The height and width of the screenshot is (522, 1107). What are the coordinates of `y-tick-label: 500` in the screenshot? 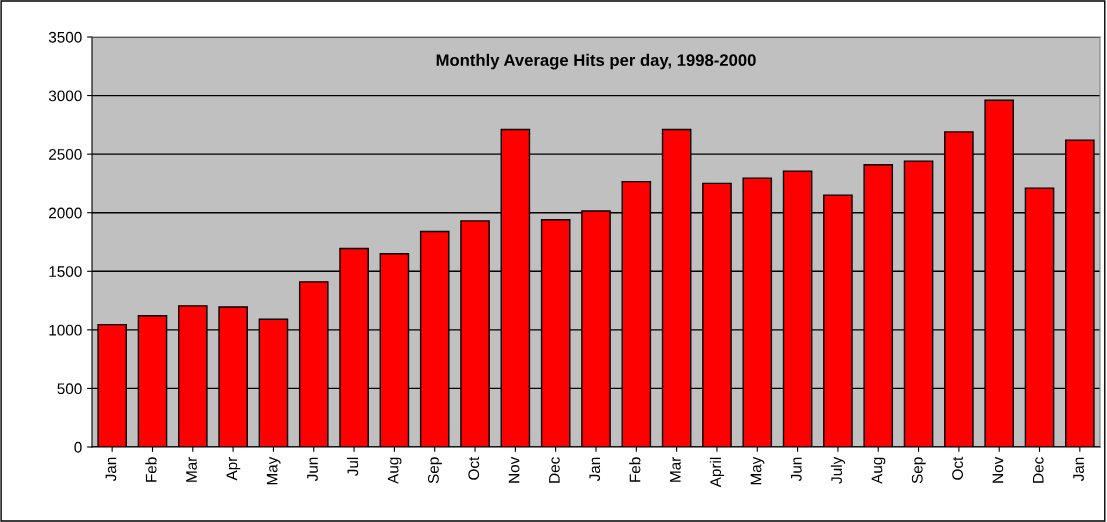 It's located at (69, 389).